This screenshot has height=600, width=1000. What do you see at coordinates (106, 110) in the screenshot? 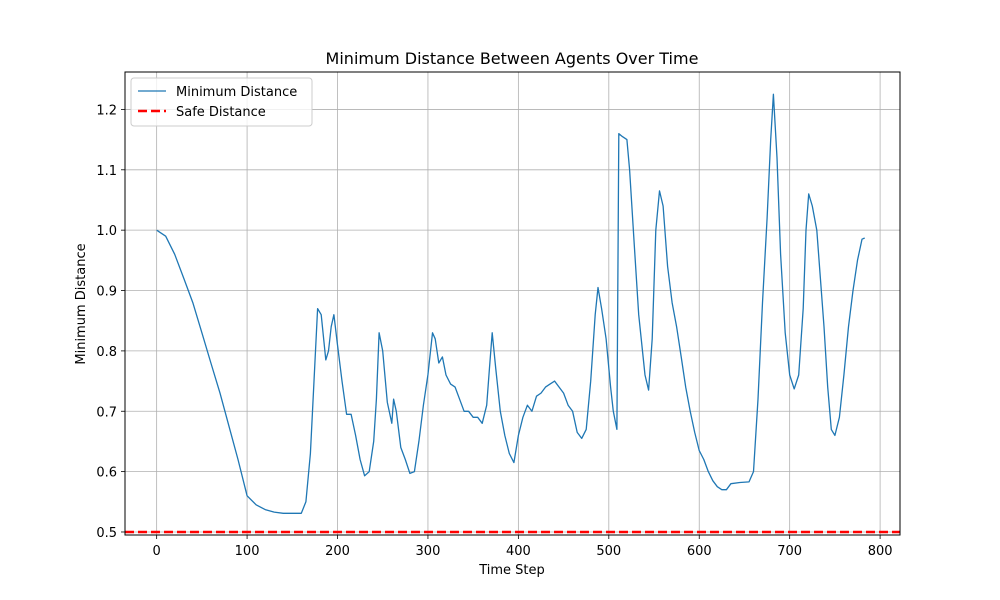
I see `y-tick-label: 1.2` at bounding box center [106, 110].